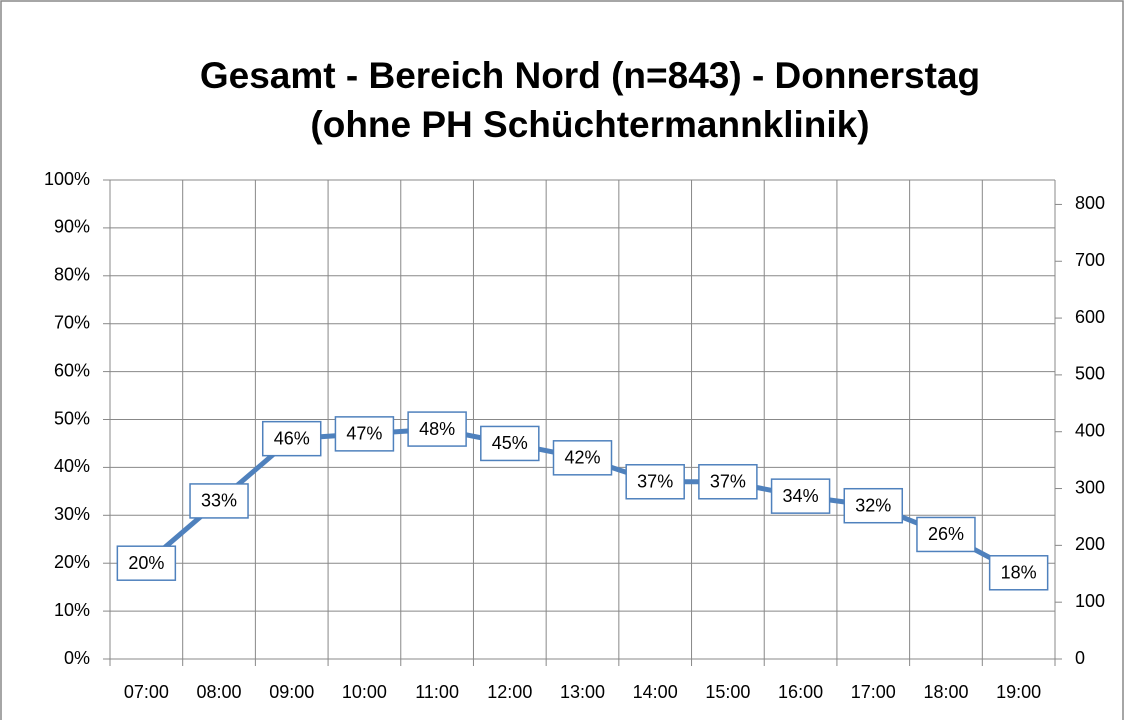 The image size is (1125, 720). I want to click on data-label: 32%, so click(873, 505).